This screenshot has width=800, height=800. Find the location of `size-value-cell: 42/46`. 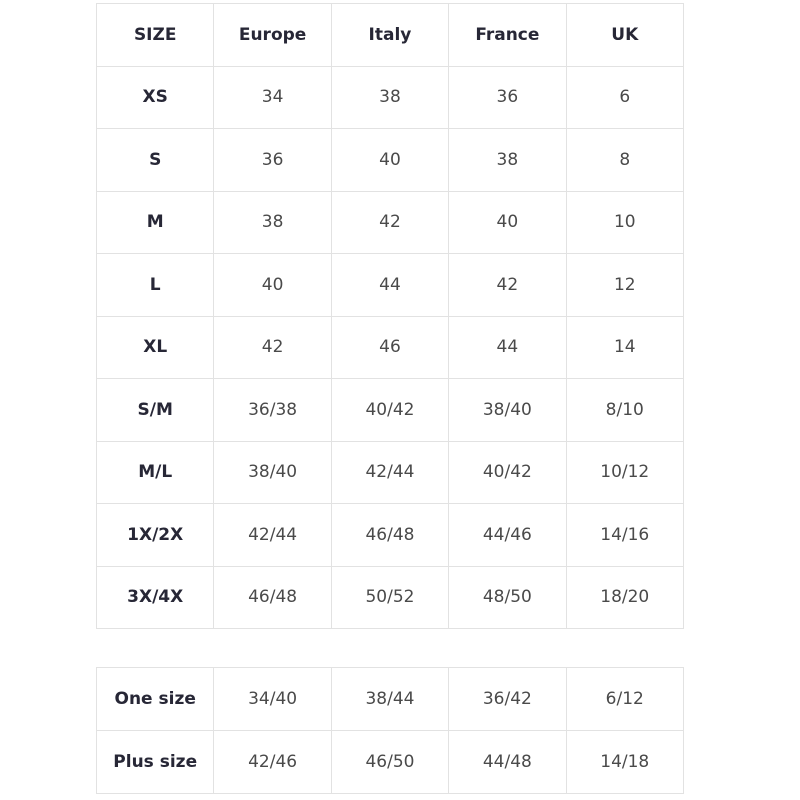

size-value-cell: 42/46 is located at coordinates (272, 762).